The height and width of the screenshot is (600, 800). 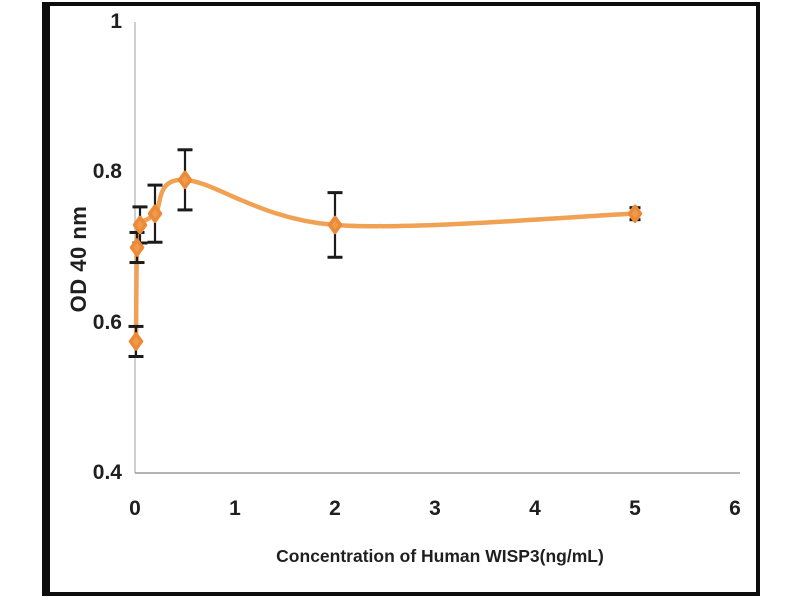 I want to click on x-tick-label: 4, so click(x=535, y=508).